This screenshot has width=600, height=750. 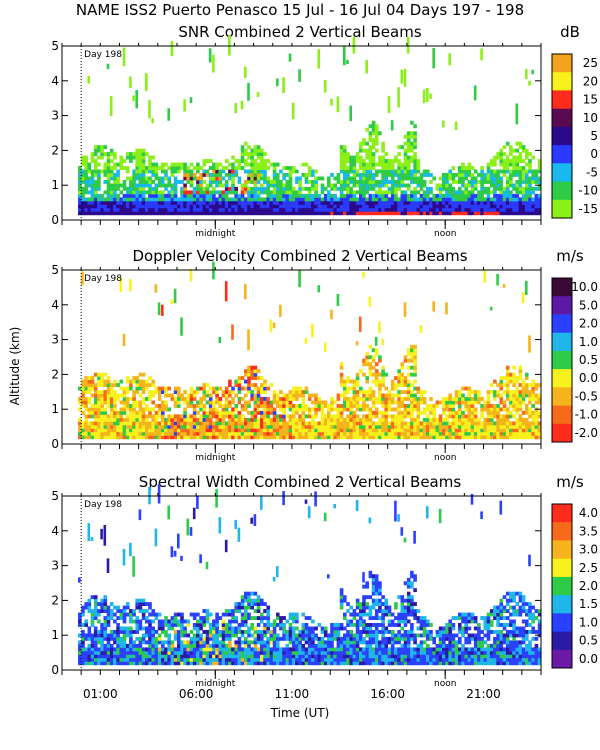 What do you see at coordinates (103, 279) in the screenshot?
I see `panel-2-day-label: Day 198` at bounding box center [103, 279].